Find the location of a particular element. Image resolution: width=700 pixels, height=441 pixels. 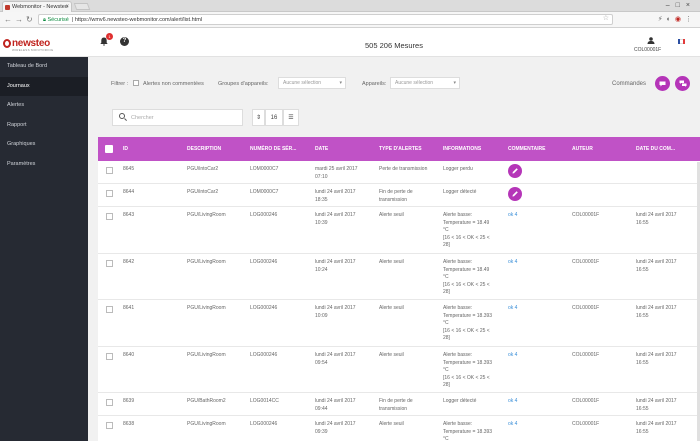

cell-id: 8638 is located at coordinates (128, 425).